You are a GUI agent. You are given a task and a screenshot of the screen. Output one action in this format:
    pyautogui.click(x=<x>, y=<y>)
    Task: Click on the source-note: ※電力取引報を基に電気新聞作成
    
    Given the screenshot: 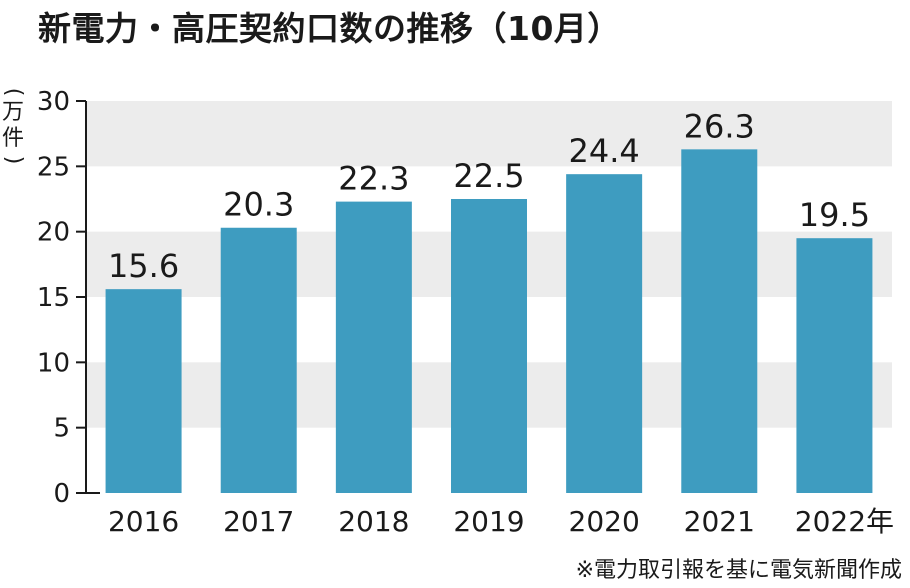 What is the action you would take?
    pyautogui.click(x=738, y=570)
    